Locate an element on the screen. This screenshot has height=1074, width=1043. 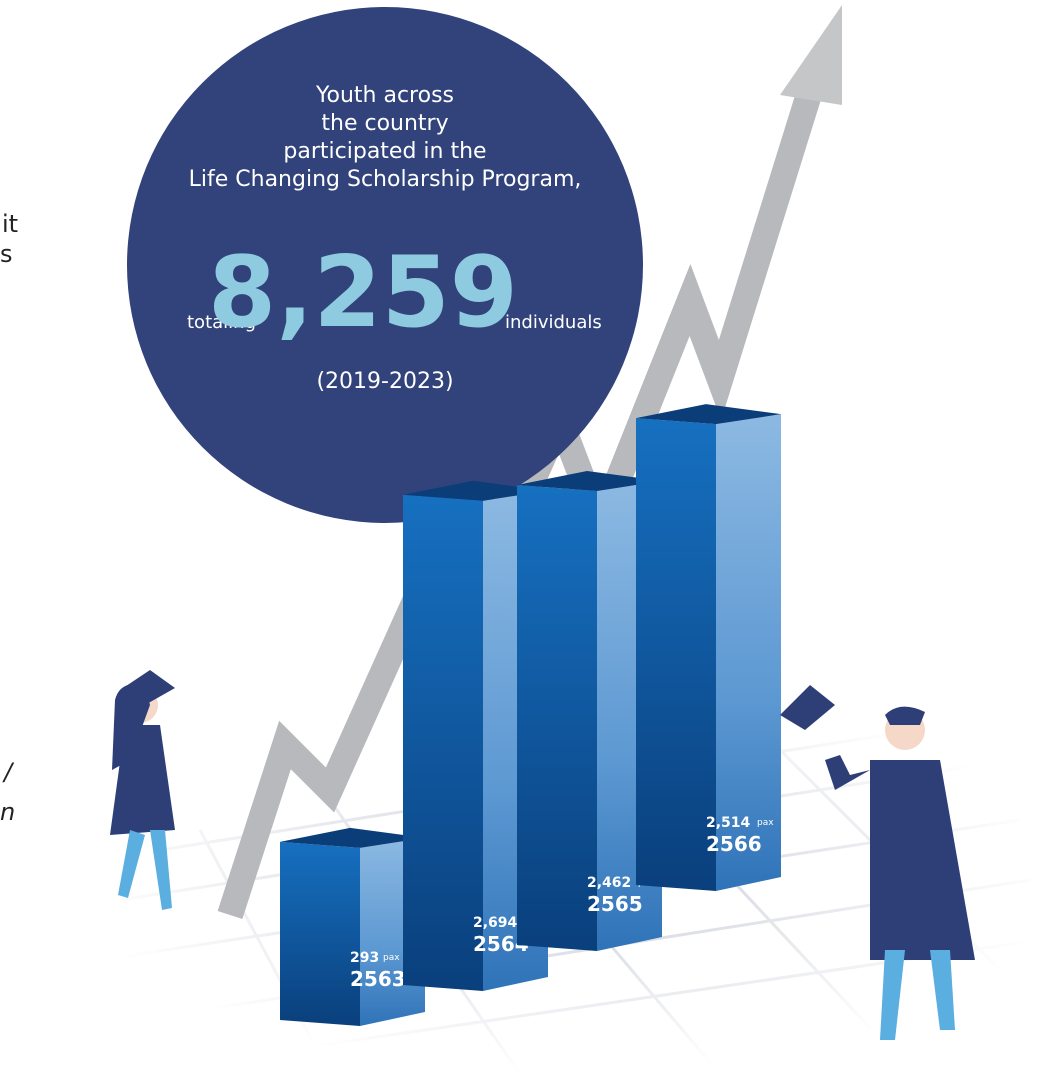
value-label: 2,514 is located at coordinates (728, 823).